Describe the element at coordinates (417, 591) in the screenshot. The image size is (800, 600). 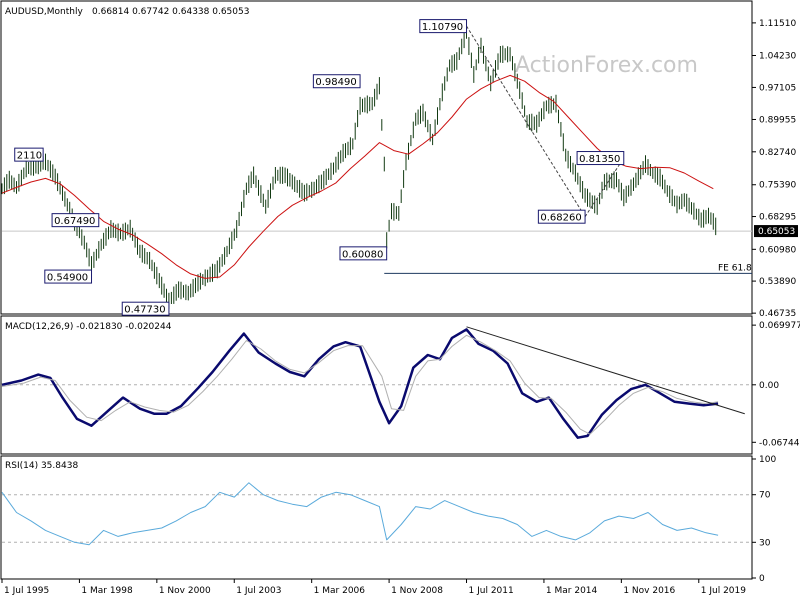
I see `x-tick-label: 1 Nov 2008` at that location.